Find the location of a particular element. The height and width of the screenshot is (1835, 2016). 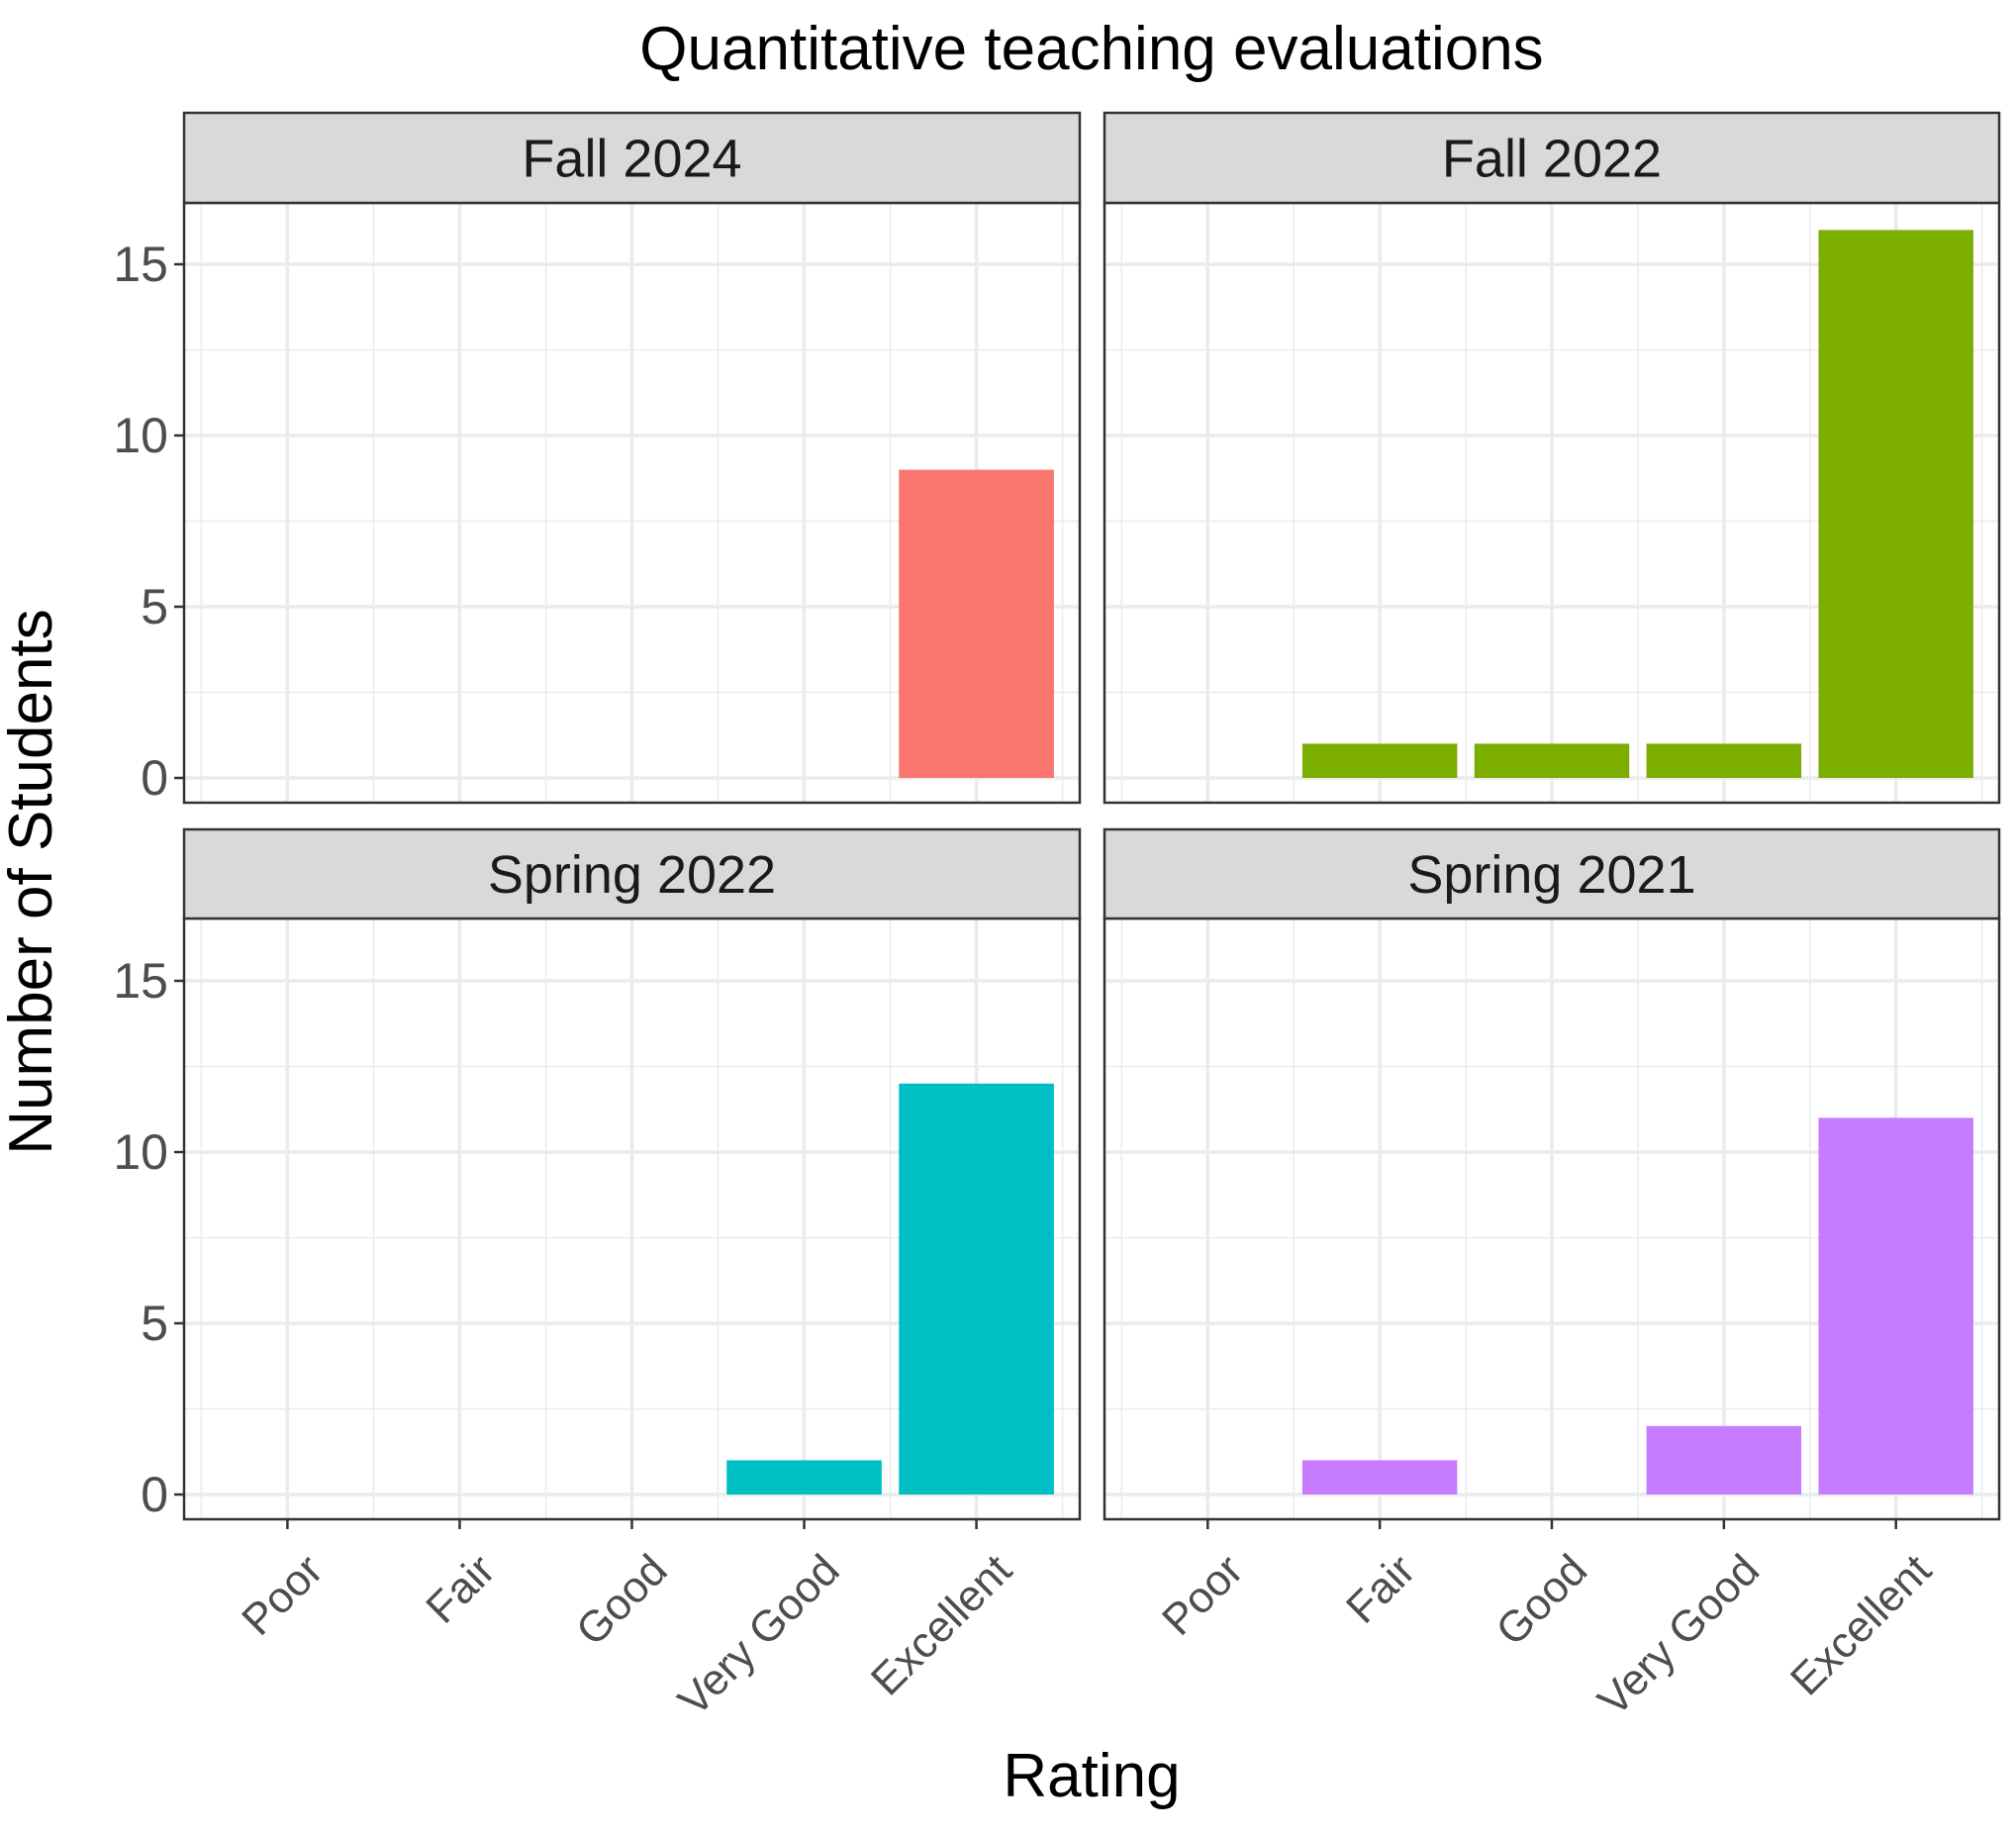

facet-strip-label: Spring 2021 is located at coordinates (1551, 875).